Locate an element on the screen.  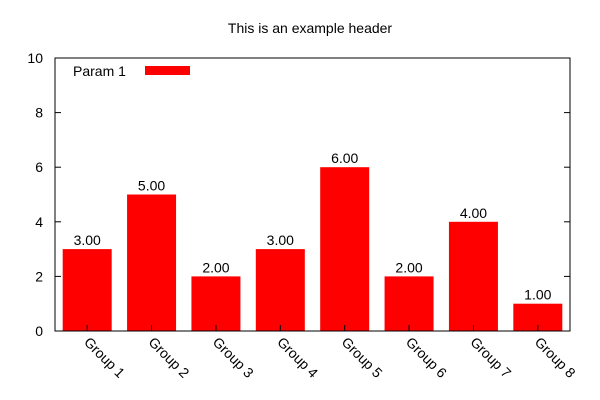
x-tick-label-5: Group 5 is located at coordinates (362, 357).